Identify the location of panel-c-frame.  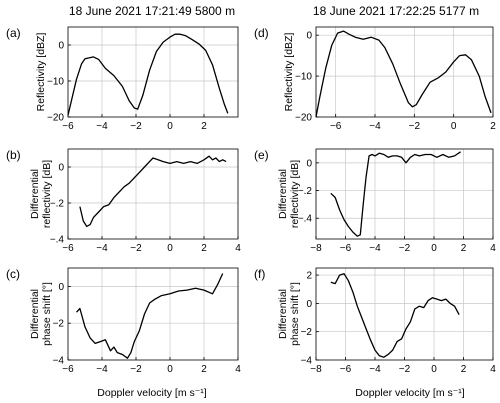
(153, 314).